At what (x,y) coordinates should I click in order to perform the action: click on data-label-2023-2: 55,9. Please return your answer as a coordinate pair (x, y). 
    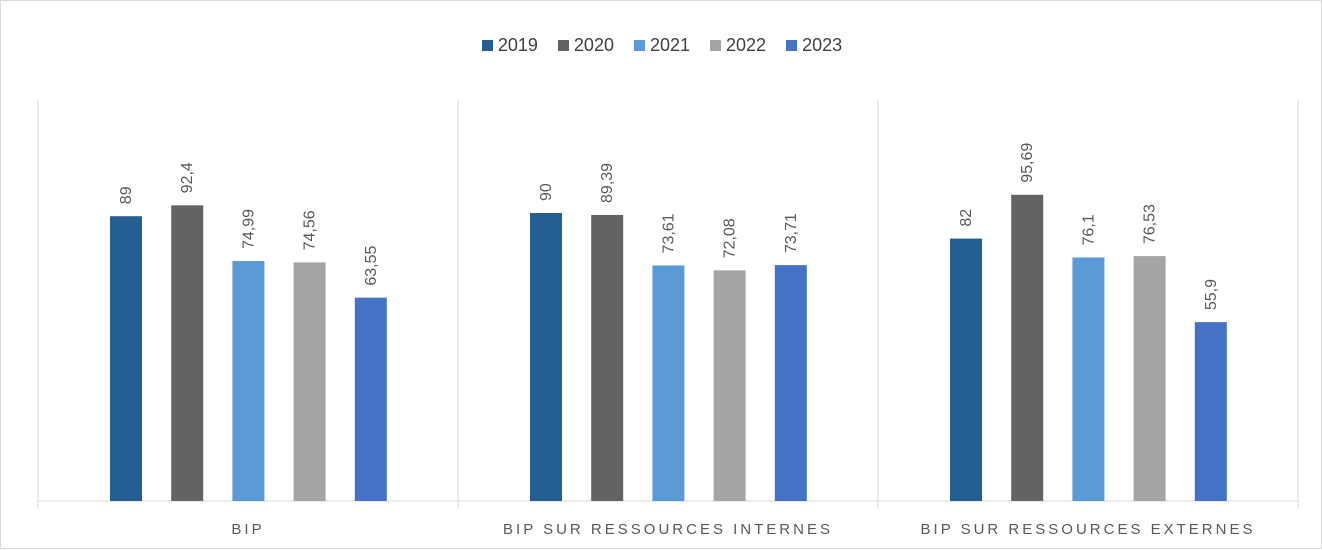
    Looking at the image, I should click on (1211, 294).